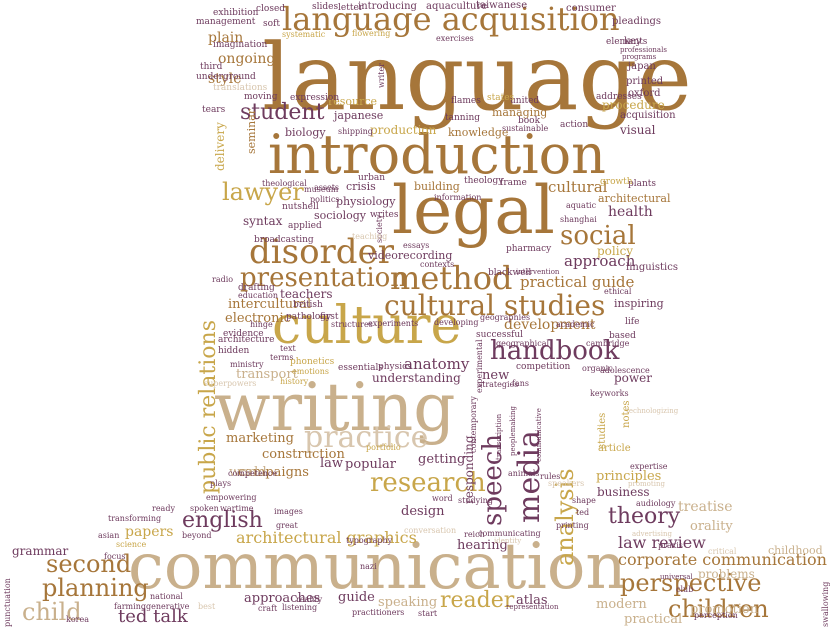  What do you see at coordinates (625, 370) in the screenshot?
I see `word-adolescence: adolescence` at bounding box center [625, 370].